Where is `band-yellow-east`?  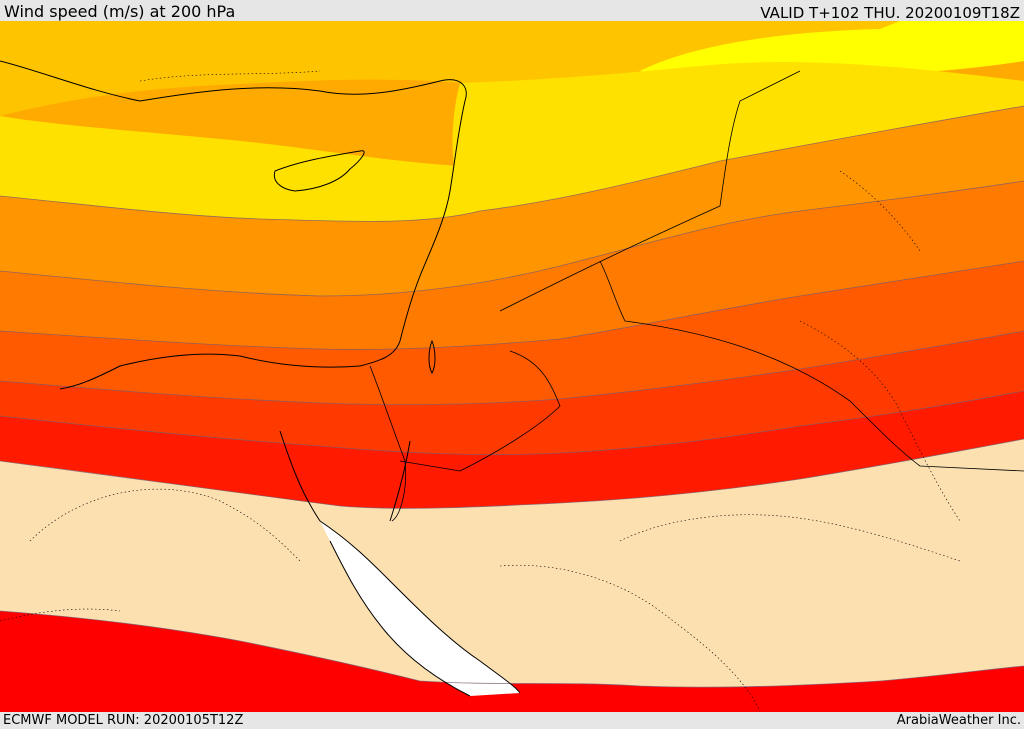
band-yellow-east is located at coordinates (738, 137).